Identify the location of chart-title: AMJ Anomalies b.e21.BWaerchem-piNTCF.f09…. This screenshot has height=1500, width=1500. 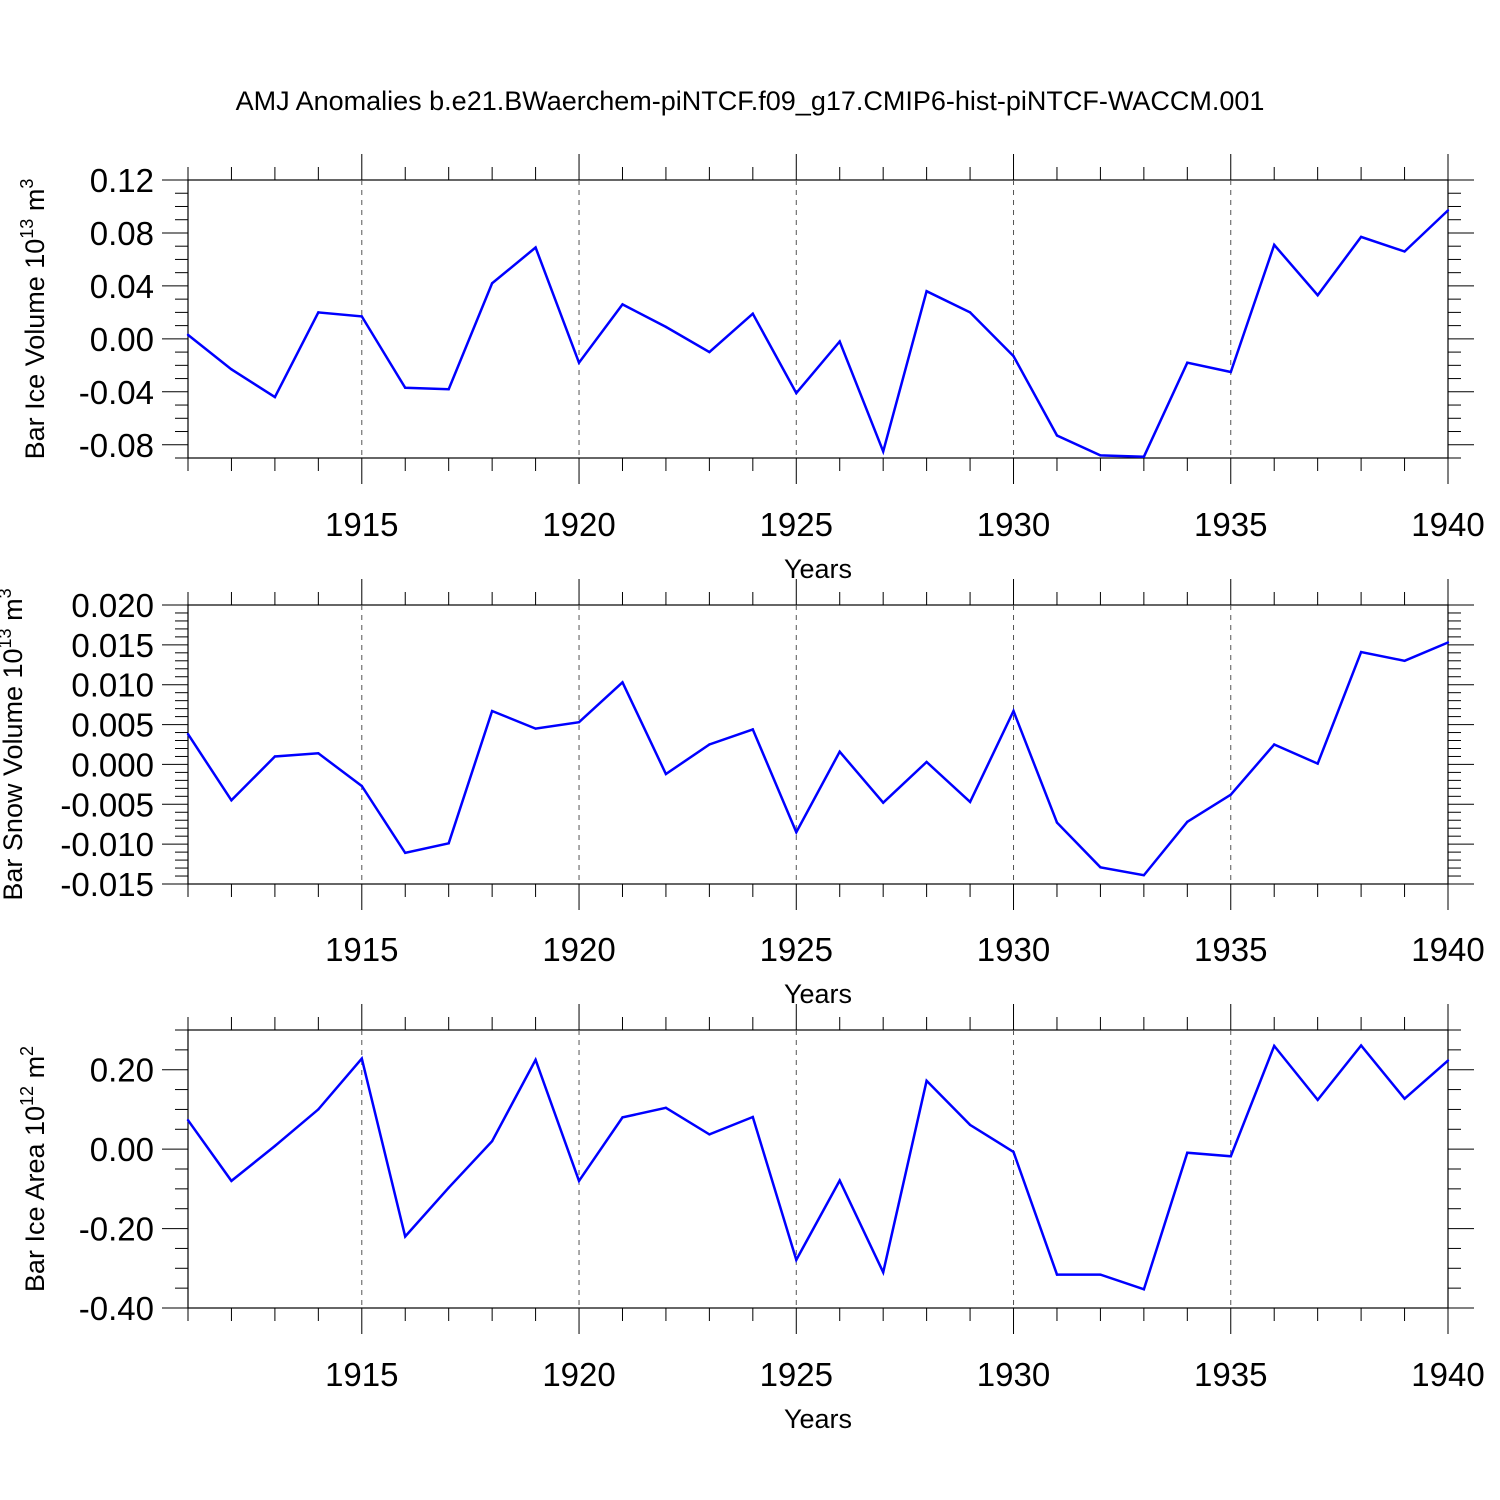
(750, 101).